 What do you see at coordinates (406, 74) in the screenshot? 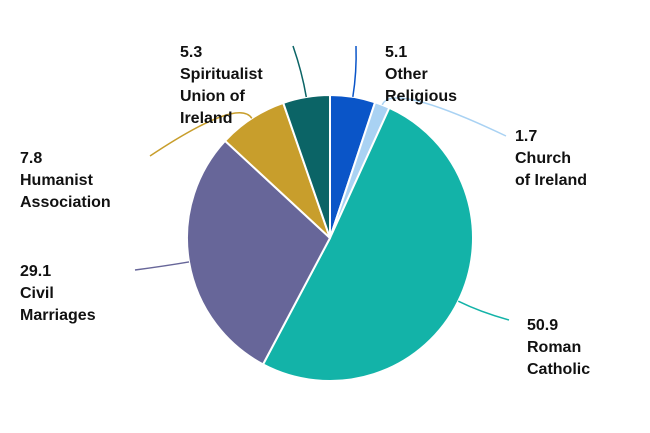
I see `slice-name-label: Other` at bounding box center [406, 74].